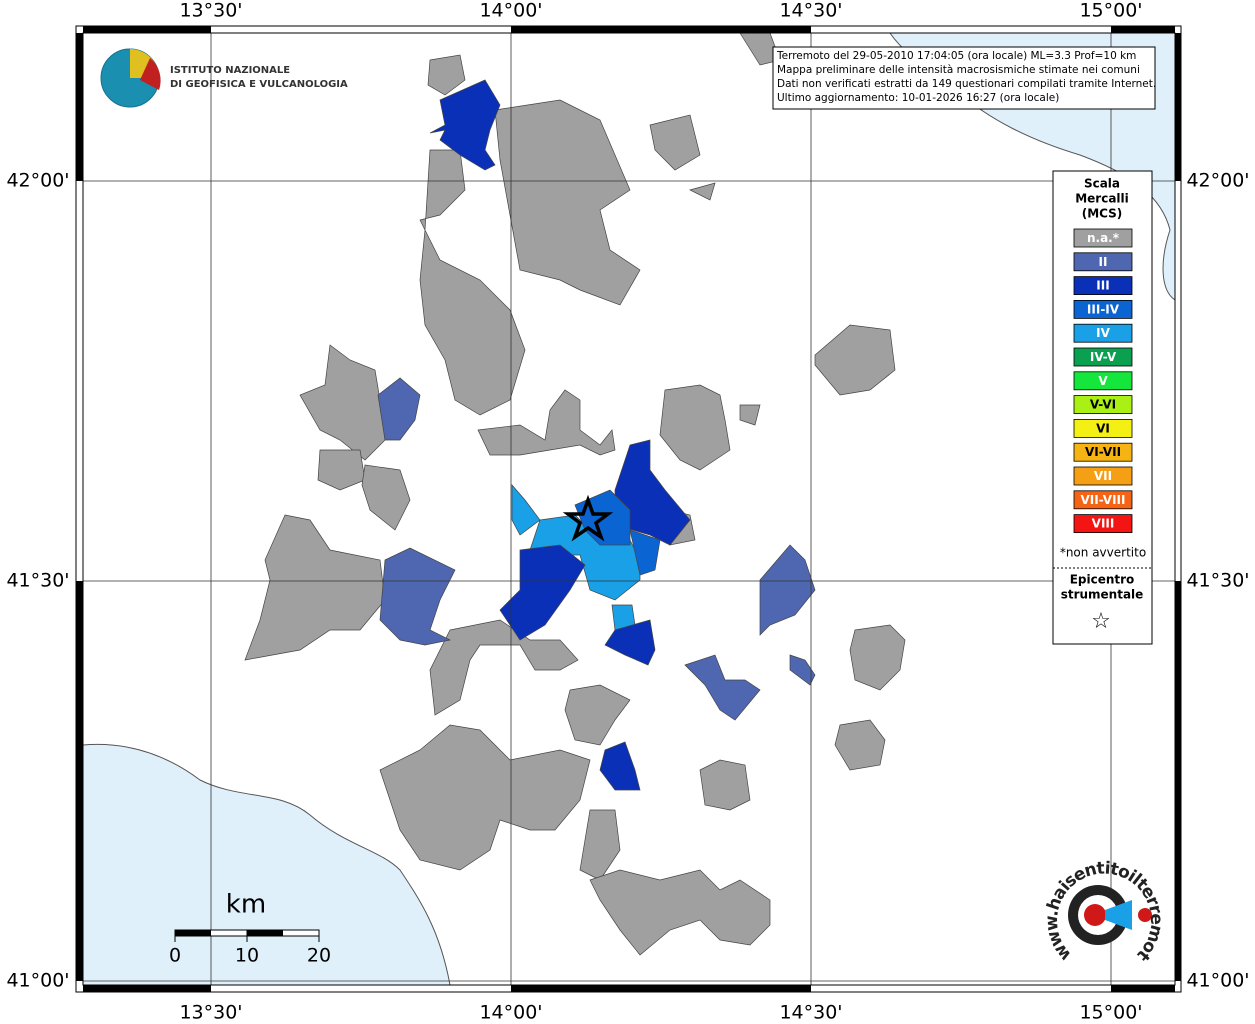  I want to click on legend-label: VII, so click(1103, 476).